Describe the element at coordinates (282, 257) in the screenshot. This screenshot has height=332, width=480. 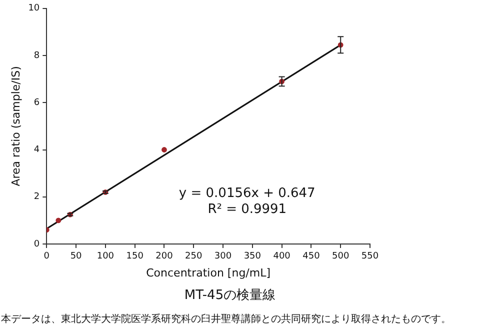
I see `x-tick-label: 400` at that location.